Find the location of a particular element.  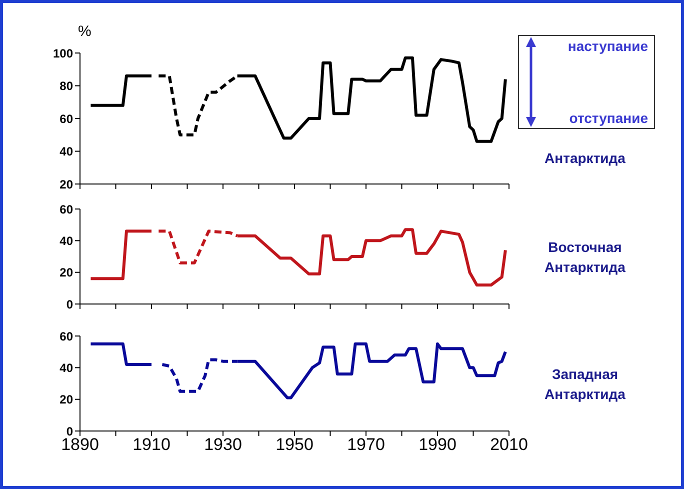

text: наступание is located at coordinates (608, 46).